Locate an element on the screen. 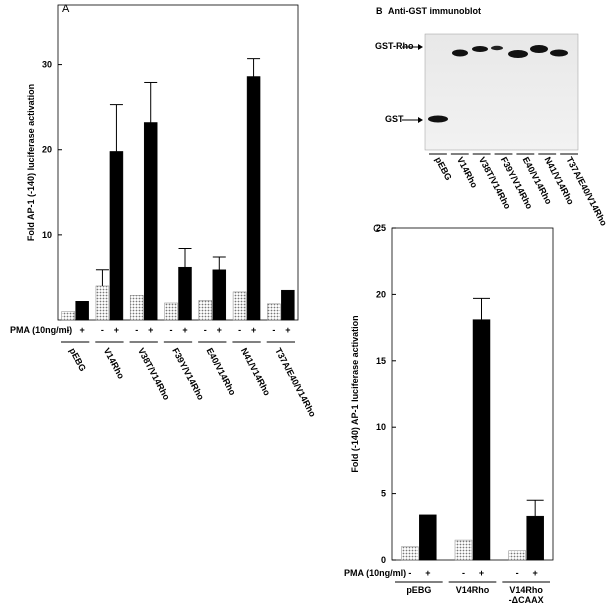 Image resolution: width=615 pixels, height=607 pixels. y-axis-label: Fold (-140) AP-1 luciferase activation is located at coordinates (355, 393).